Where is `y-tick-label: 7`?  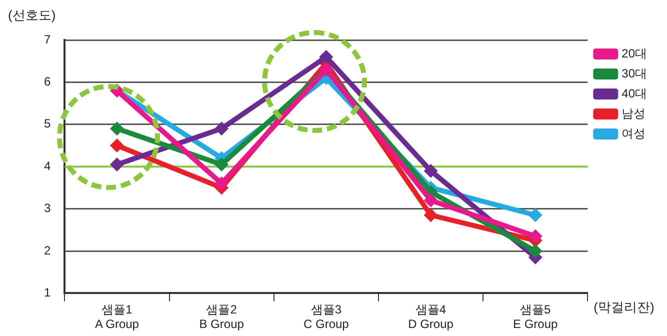 y-tick-label: 7 is located at coordinates (47, 39).